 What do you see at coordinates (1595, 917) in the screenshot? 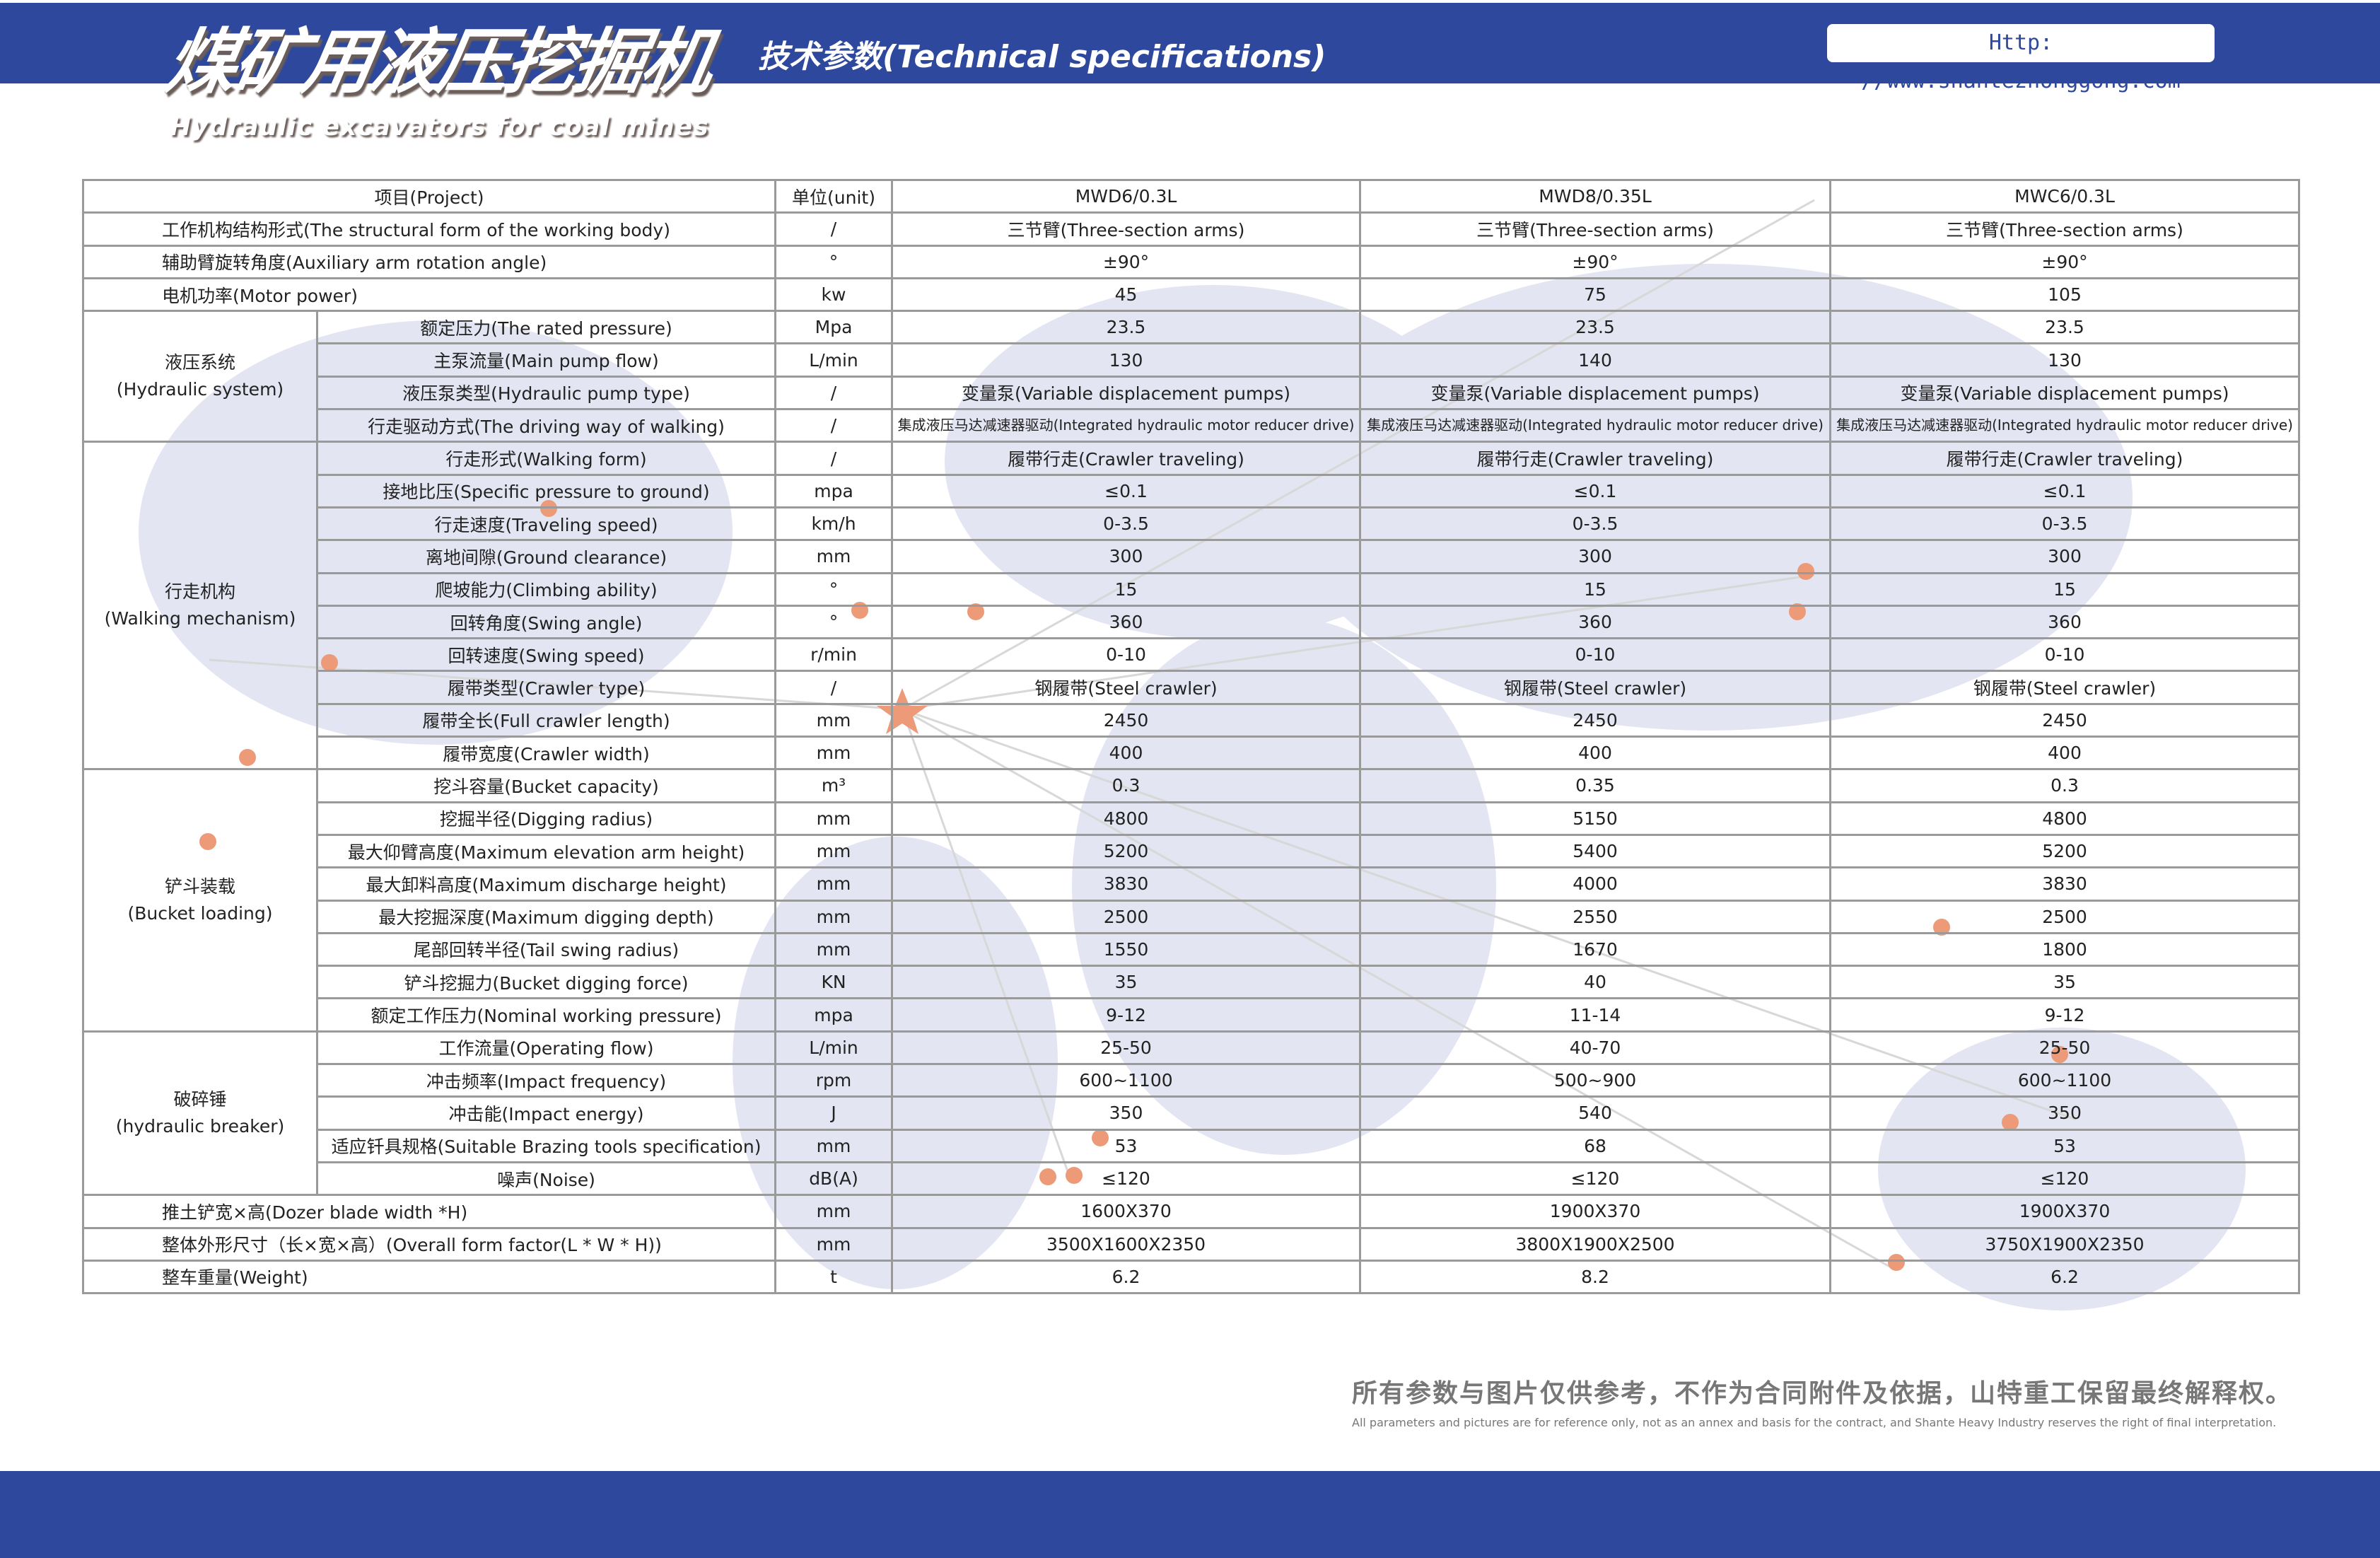
I see `value-cell: 2550` at bounding box center [1595, 917].